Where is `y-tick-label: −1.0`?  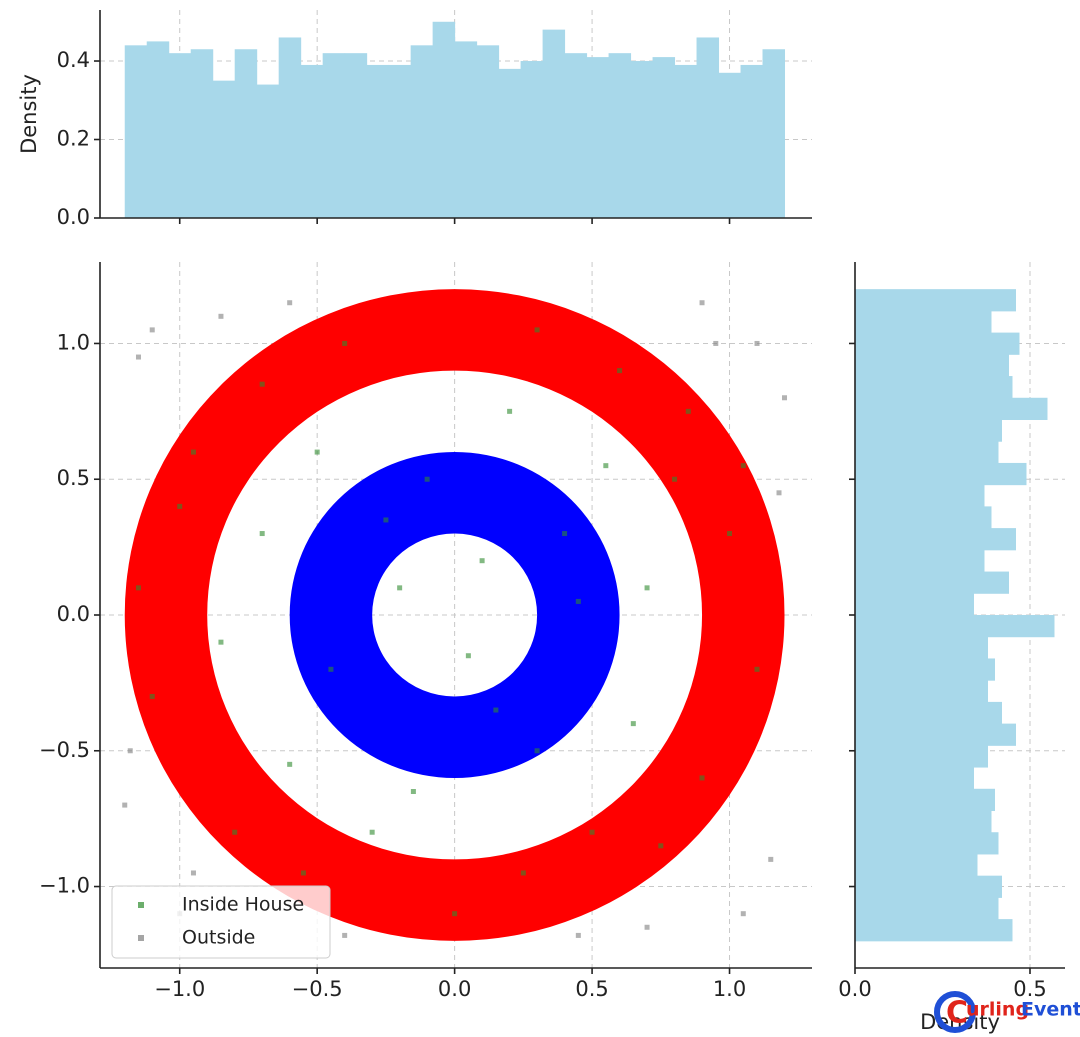
y-tick-label: −1.0 is located at coordinates (64, 886).